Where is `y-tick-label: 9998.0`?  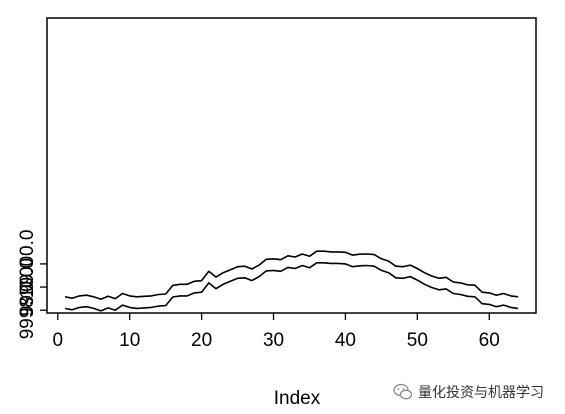
y-tick-label: 9998.0 is located at coordinates (27, 310).